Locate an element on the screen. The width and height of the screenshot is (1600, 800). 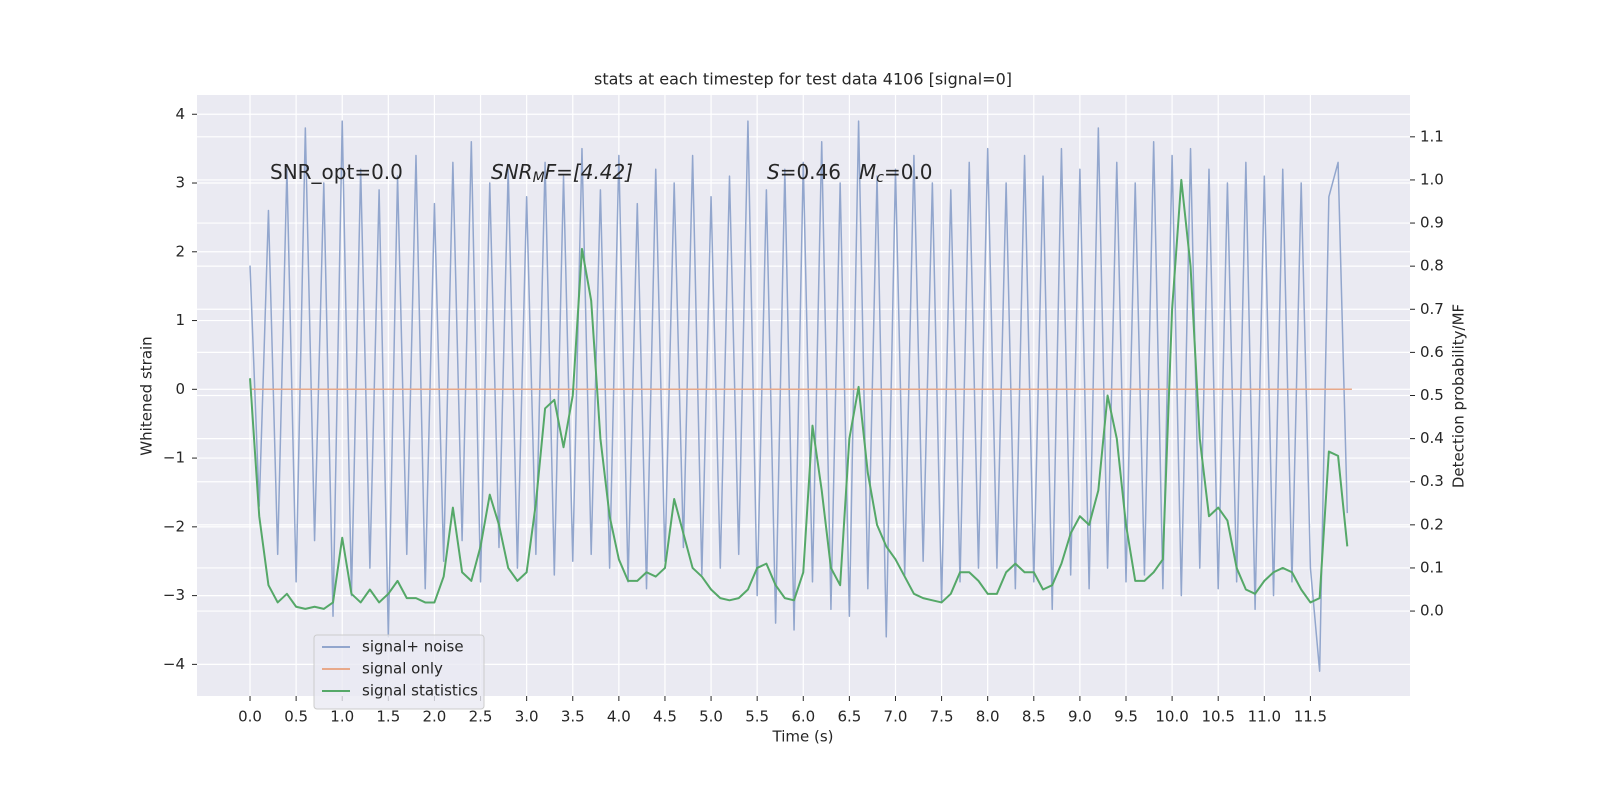
y-tick-label: 2 is located at coordinates (180, 251).